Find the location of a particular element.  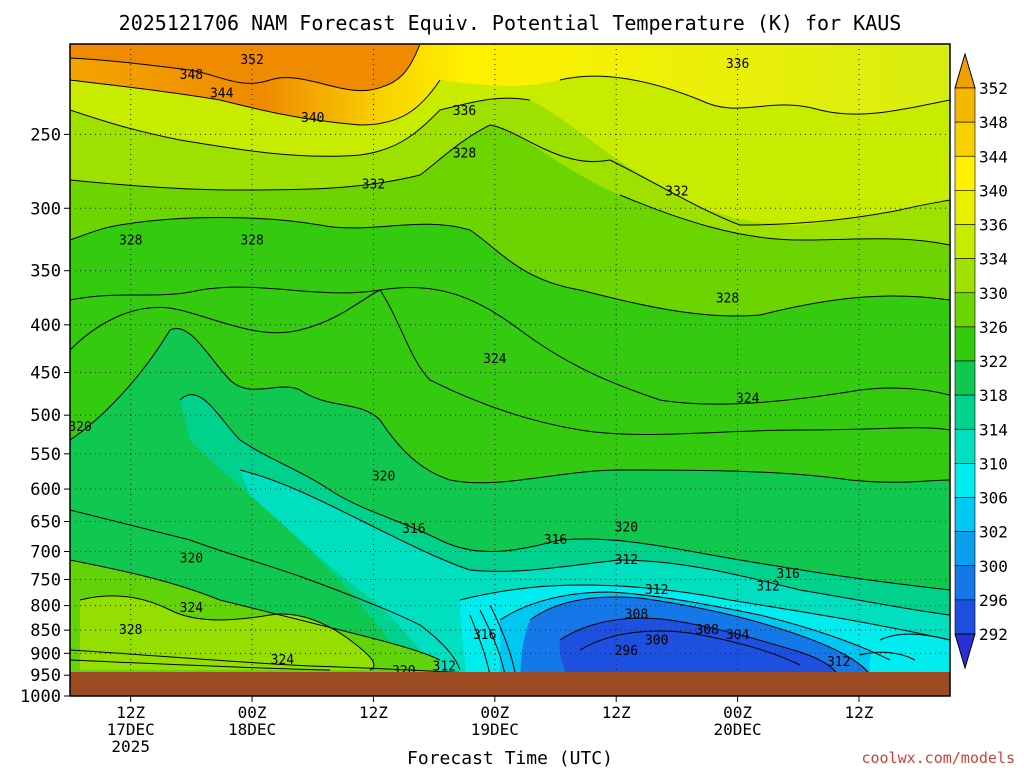

x-tick-label: 2025 is located at coordinates (130, 746).